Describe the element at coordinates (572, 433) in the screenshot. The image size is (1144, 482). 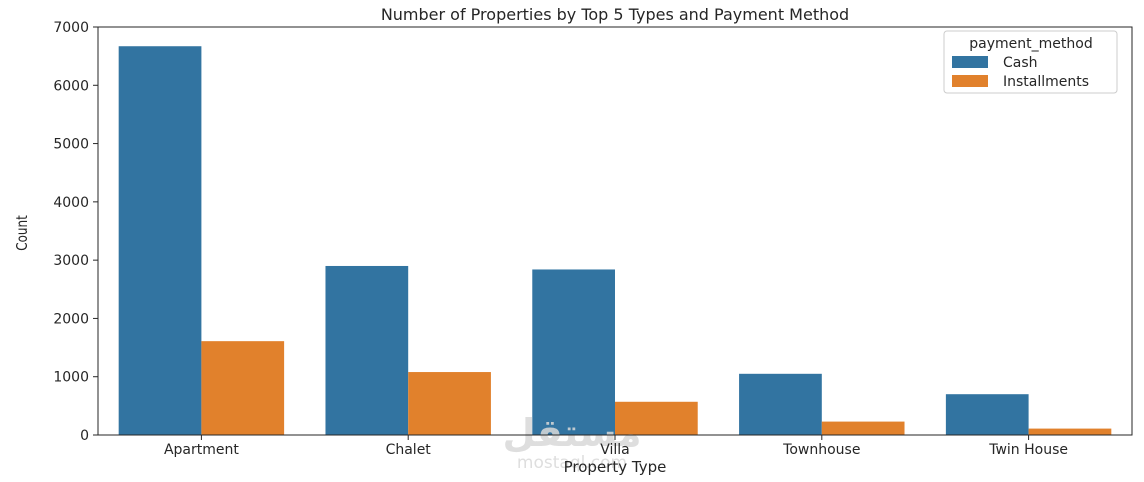
I see `watermark-arabic: مستقل` at that location.